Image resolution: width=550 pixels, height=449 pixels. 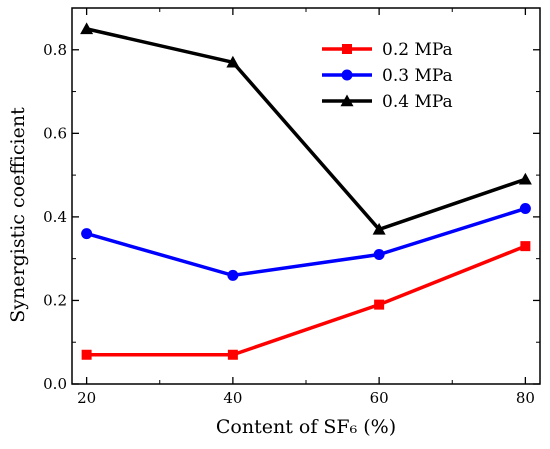 What do you see at coordinates (55, 300) in the screenshot?
I see `y-tick-label: 0.2` at bounding box center [55, 300].